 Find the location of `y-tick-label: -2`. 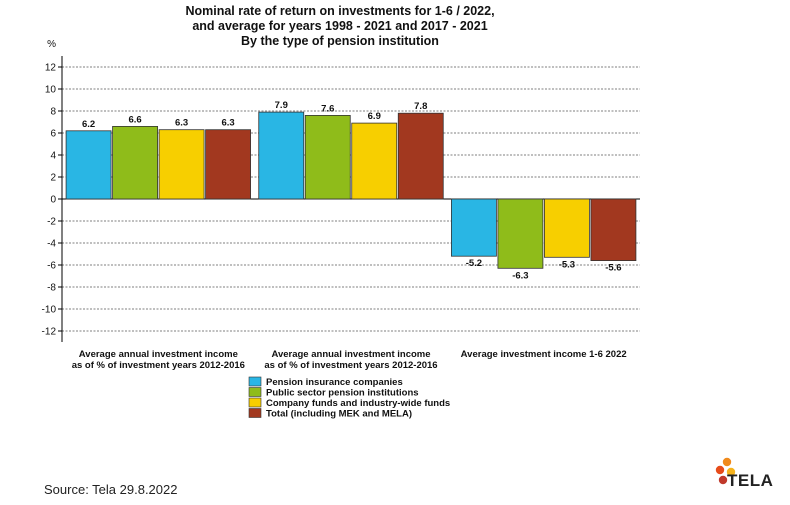

y-tick-label: -2 is located at coordinates (51, 222).